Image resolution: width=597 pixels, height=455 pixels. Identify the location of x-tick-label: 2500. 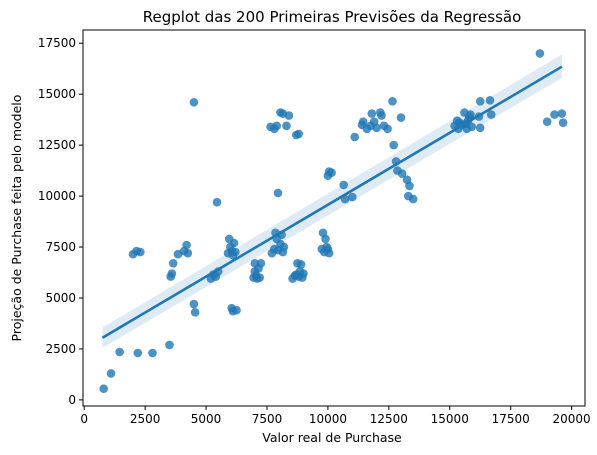
(145, 419).